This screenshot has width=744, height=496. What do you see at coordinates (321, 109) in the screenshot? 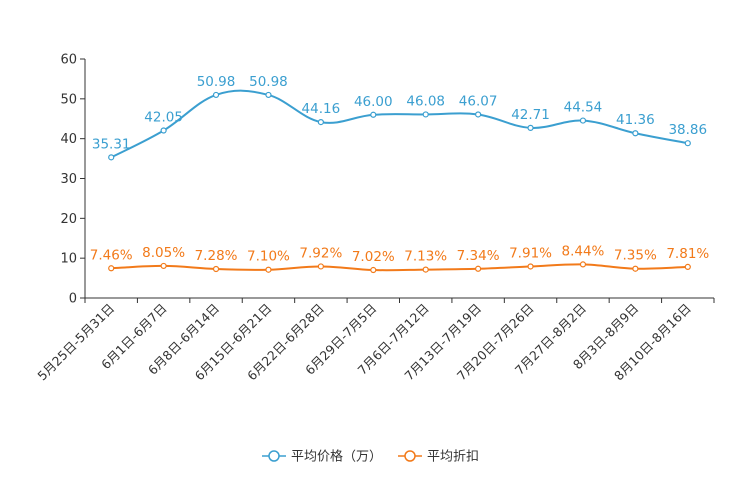
I see `data-label: 44.16` at bounding box center [321, 109].